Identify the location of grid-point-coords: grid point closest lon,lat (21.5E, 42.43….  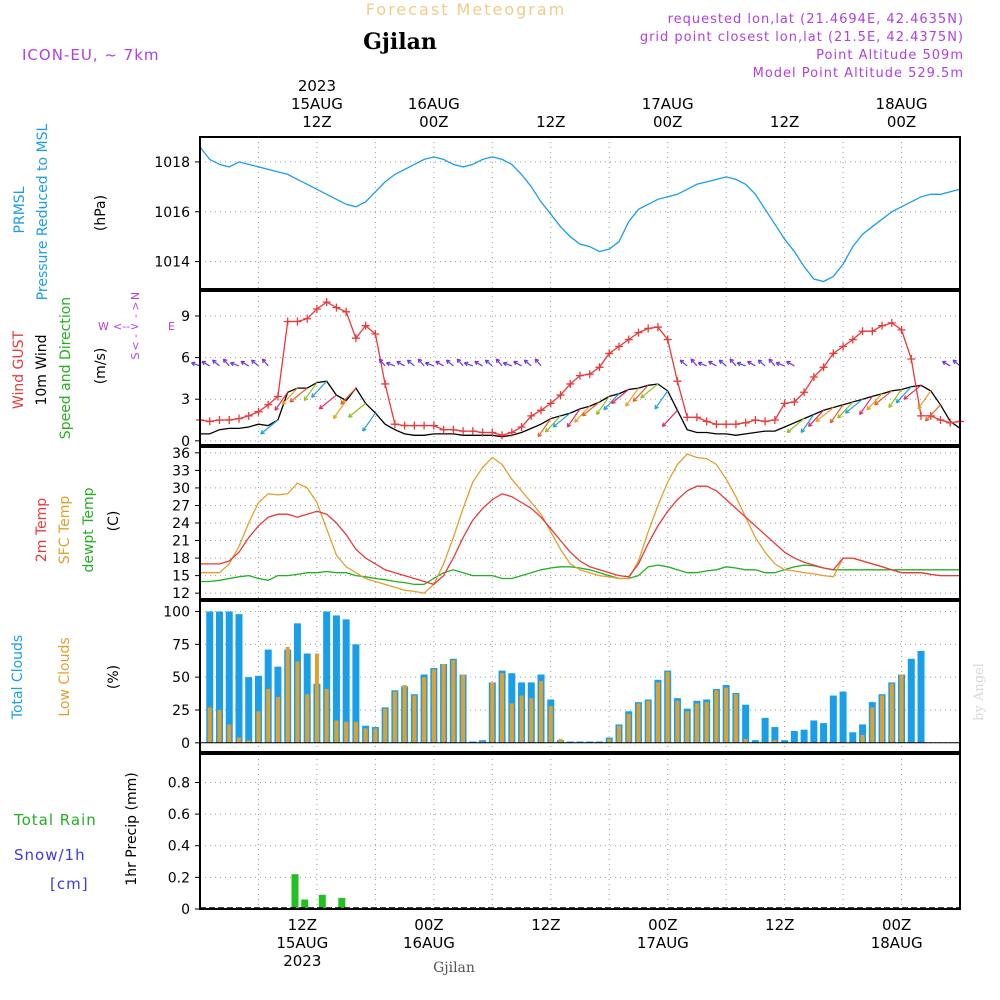
(802, 37).